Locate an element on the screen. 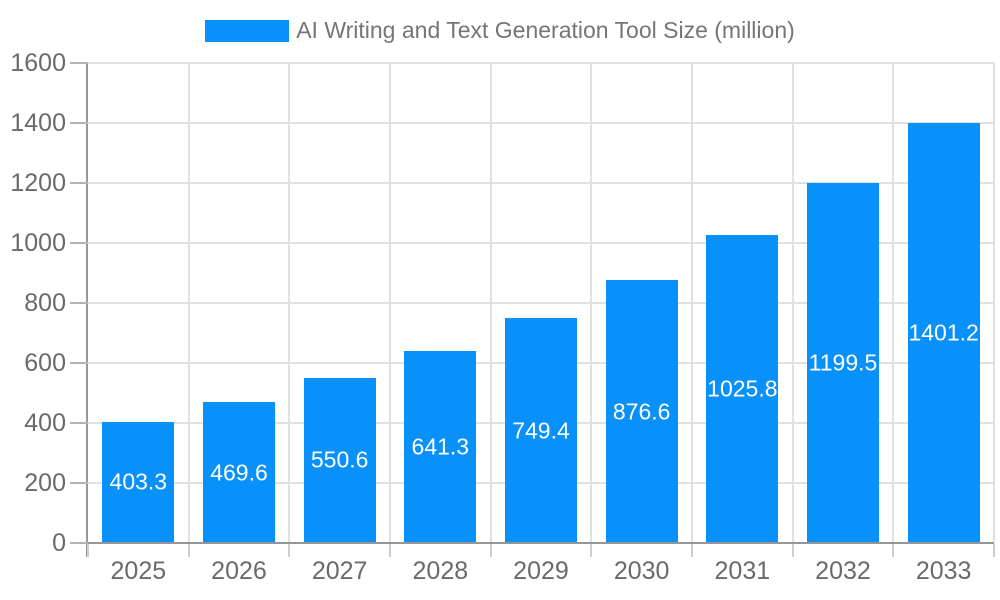 The width and height of the screenshot is (1000, 600). x-tick-label: 2031 is located at coordinates (742, 571).